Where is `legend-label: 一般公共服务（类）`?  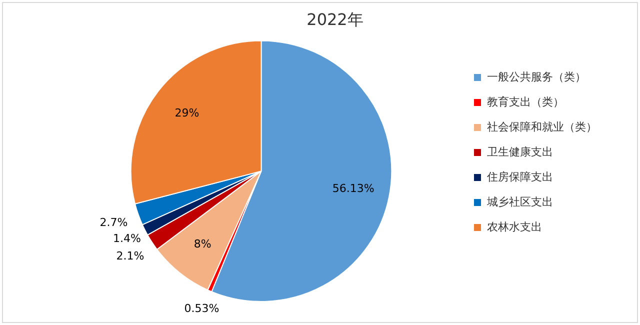 legend-label: 一般公共服务（类） is located at coordinates (536, 77).